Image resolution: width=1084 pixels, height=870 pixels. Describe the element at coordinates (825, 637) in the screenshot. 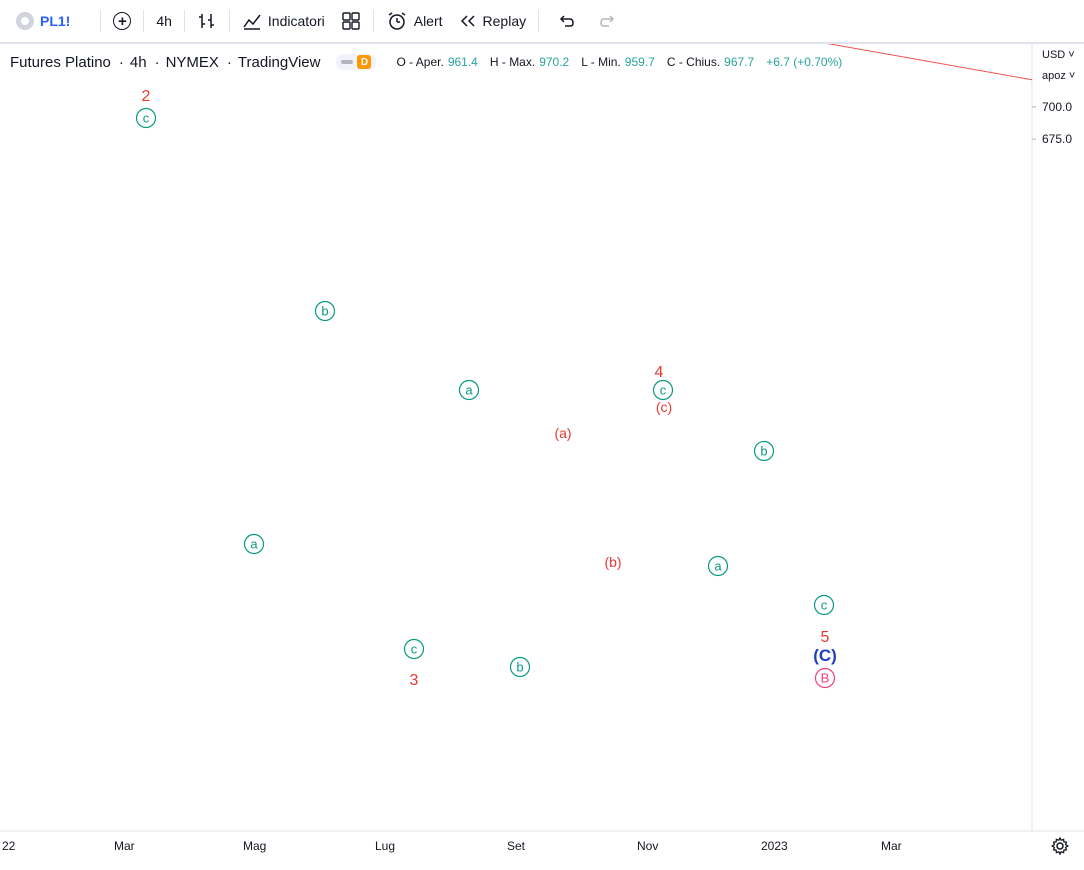

I see `wave-label: 5` at that location.